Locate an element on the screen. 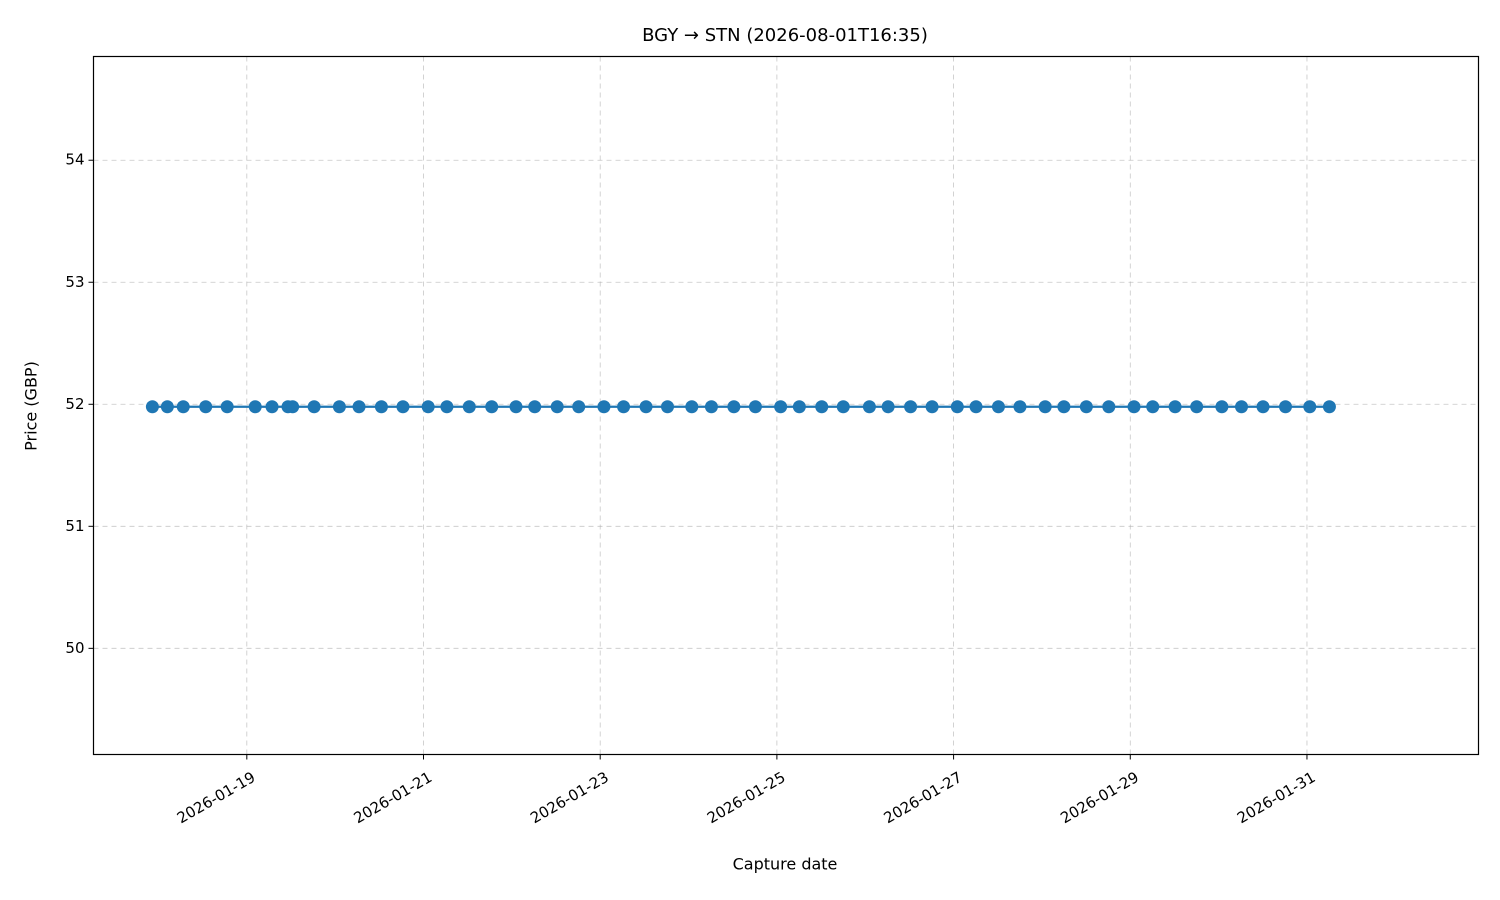  y-tick-label: 52 is located at coordinates (74, 404).